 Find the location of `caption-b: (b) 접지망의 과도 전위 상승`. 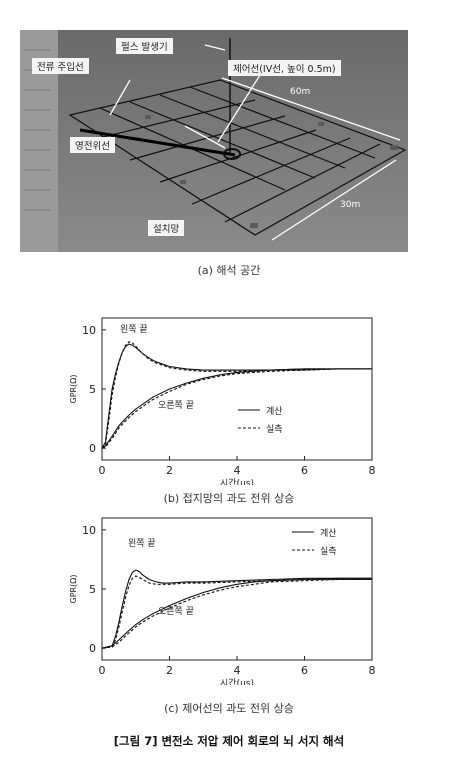

caption-b: (b) 접지망의 과도 전위 상승 is located at coordinates (229, 498).